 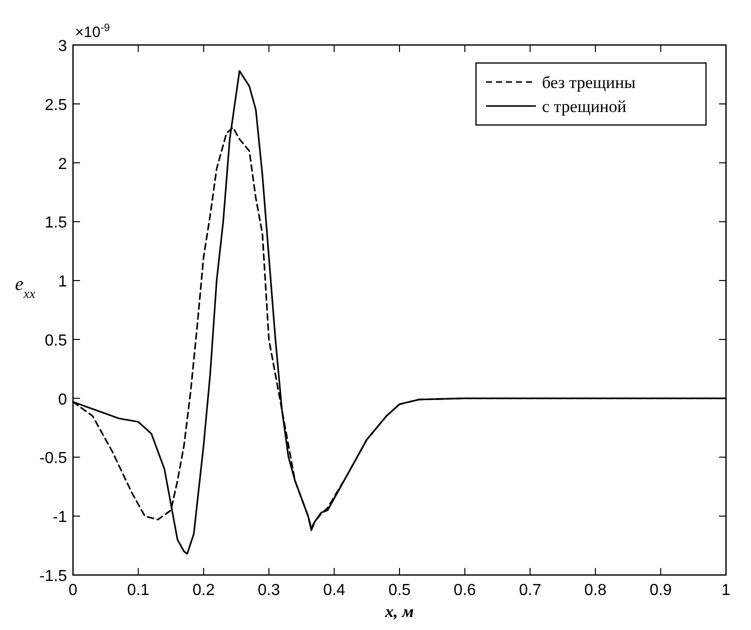 What do you see at coordinates (399, 611) in the screenshot?
I see `x-axis-title: x, м` at bounding box center [399, 611].